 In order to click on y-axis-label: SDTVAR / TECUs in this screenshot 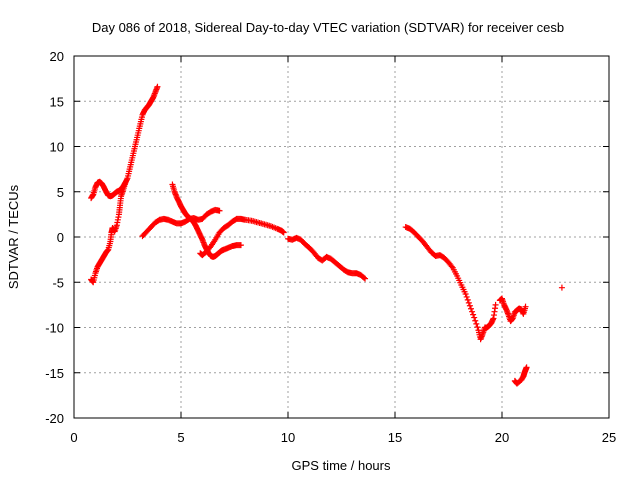, I will do `click(13, 236)`.